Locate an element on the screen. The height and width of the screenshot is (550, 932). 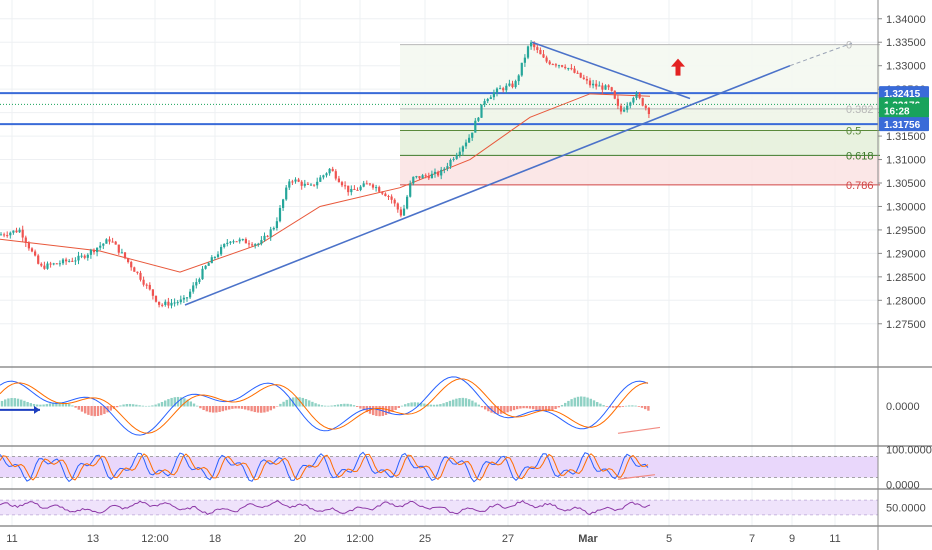
price-tag-box is located at coordinates (904, 110).